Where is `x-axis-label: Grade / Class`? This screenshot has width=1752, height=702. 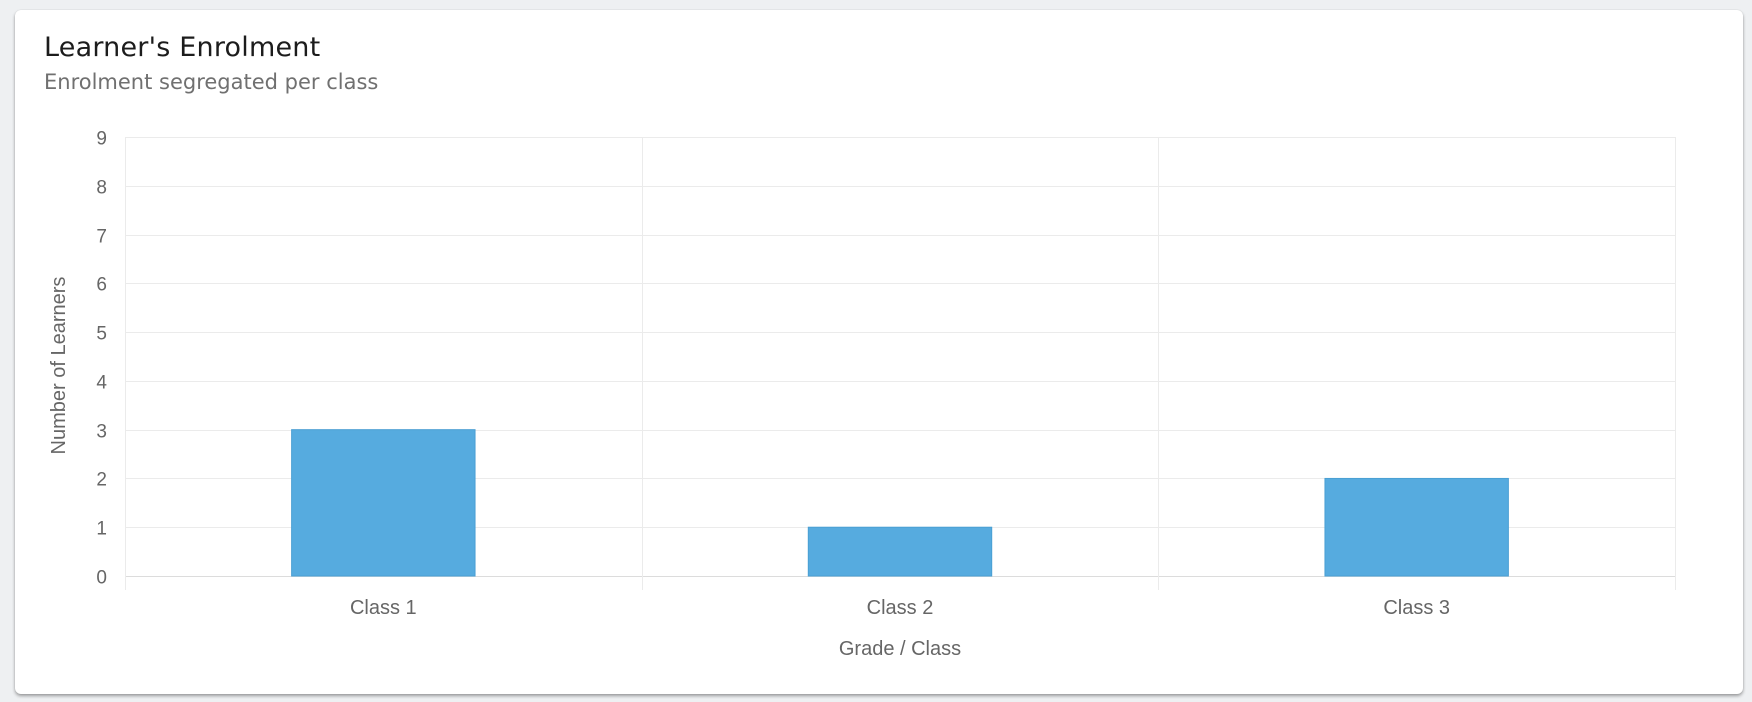 x-axis-label: Grade / Class is located at coordinates (900, 649).